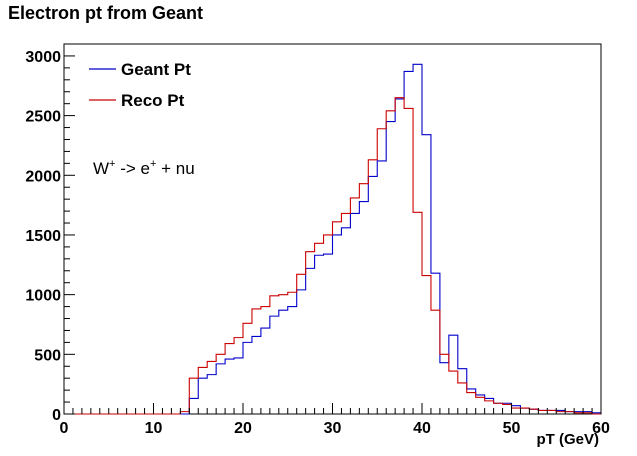 Image resolution: width=637 pixels, height=456 pixels. I want to click on legend-label-reco: Reco Pt, so click(153, 100).